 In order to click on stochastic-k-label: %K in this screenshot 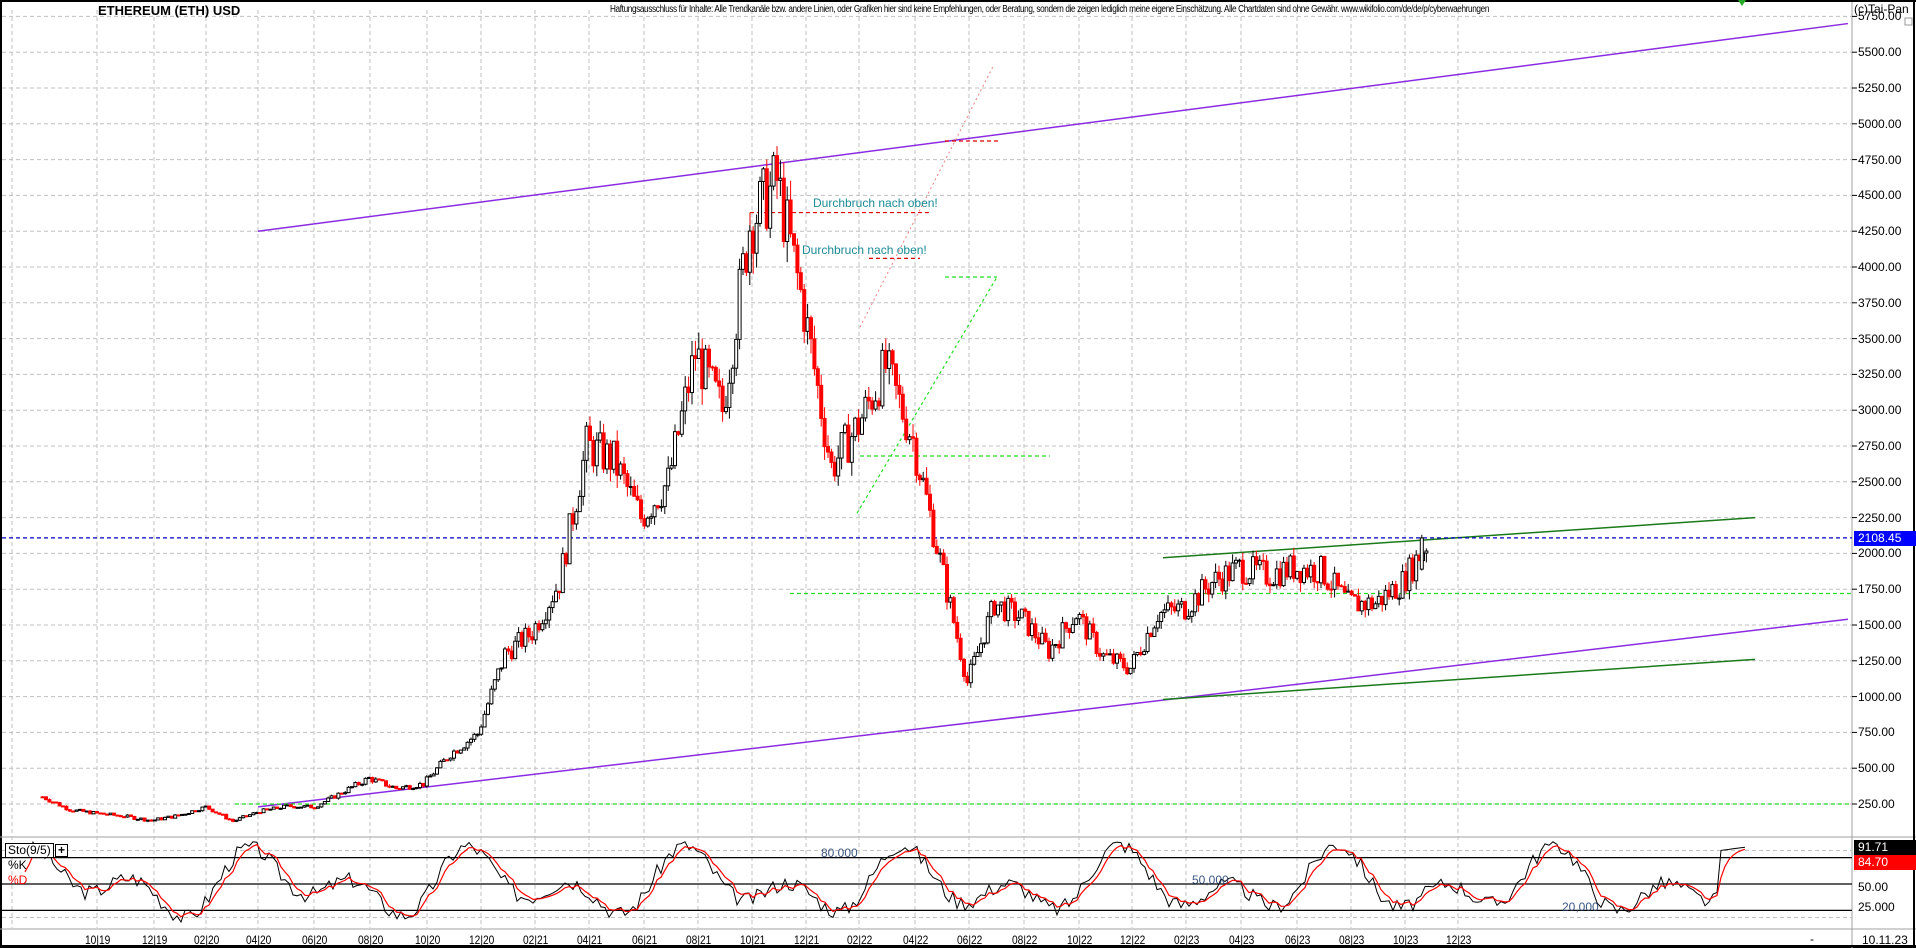, I will do `click(17, 865)`.